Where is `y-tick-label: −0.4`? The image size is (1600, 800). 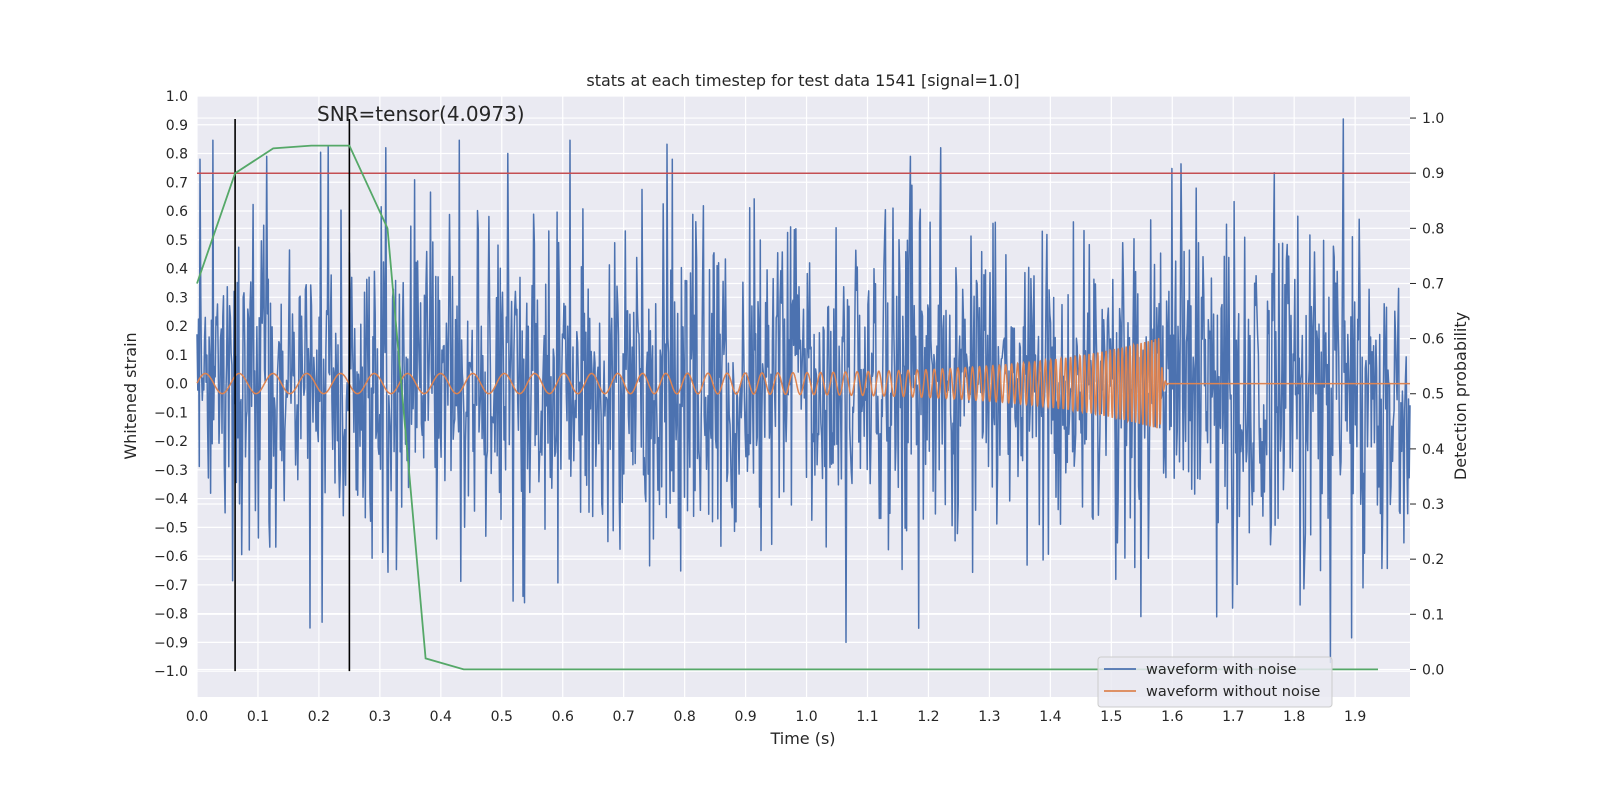
y-tick-label: −0.4 is located at coordinates (171, 500).